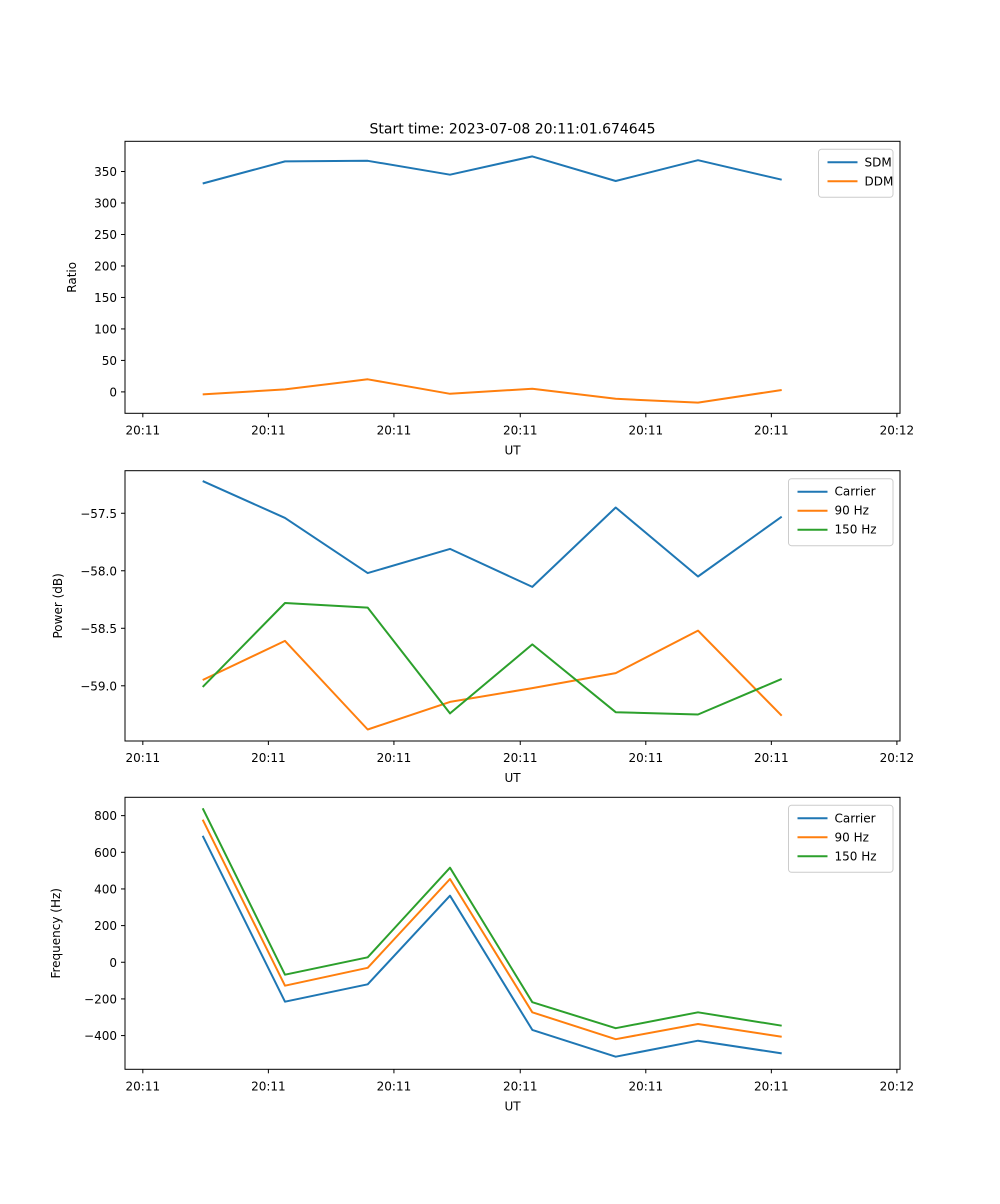 The height and width of the screenshot is (1204, 1000). What do you see at coordinates (105, 172) in the screenshot?
I see `y-tick-label: 350` at bounding box center [105, 172].